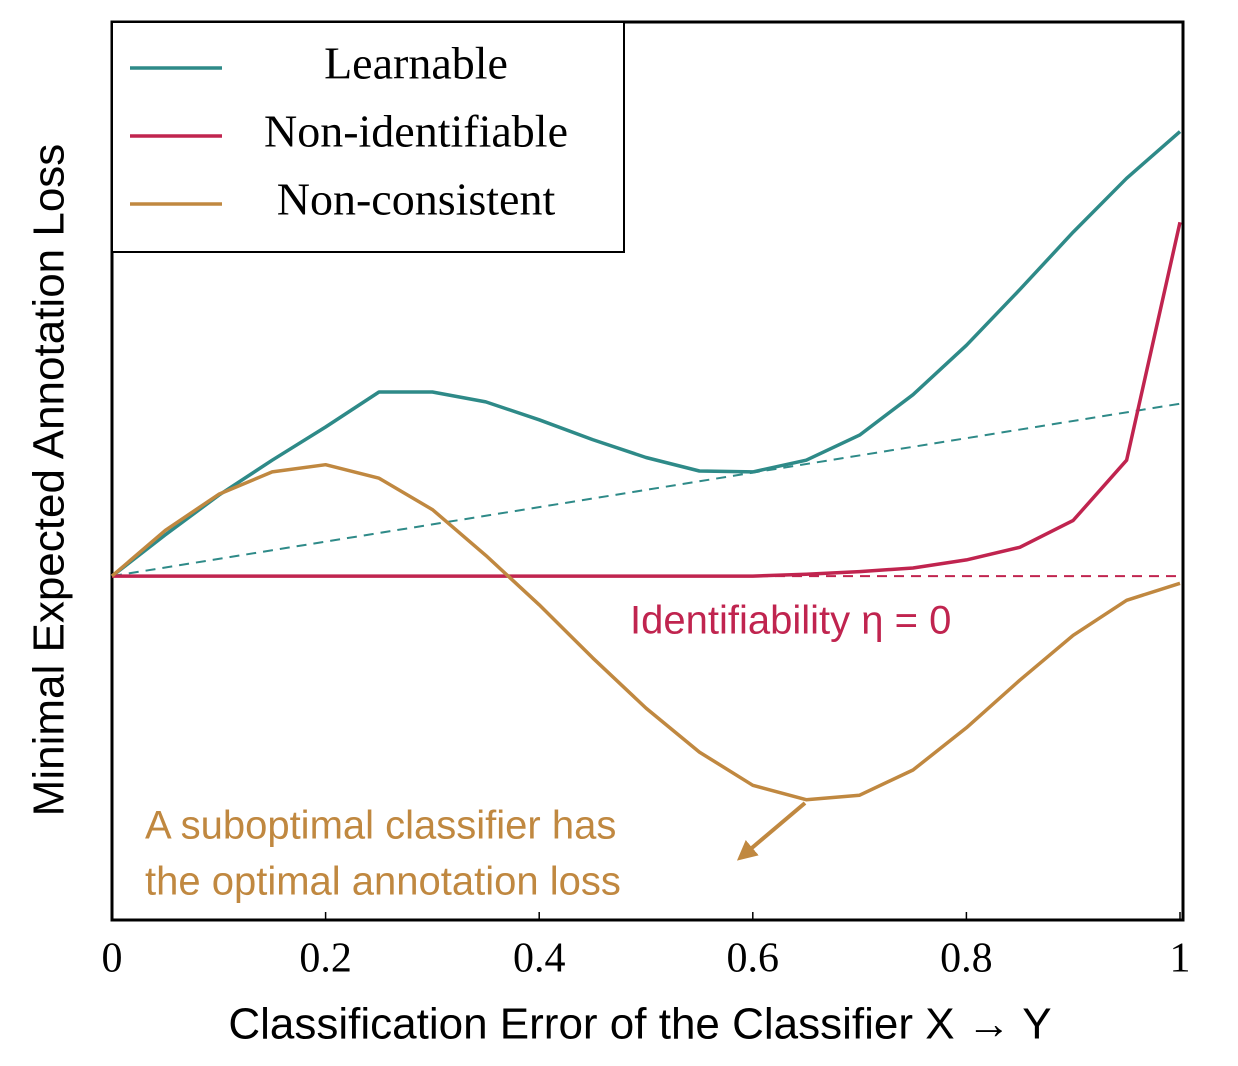 The height and width of the screenshot is (1066, 1238). What do you see at coordinates (112, 959) in the screenshot?
I see `x-tick-label: 0` at bounding box center [112, 959].